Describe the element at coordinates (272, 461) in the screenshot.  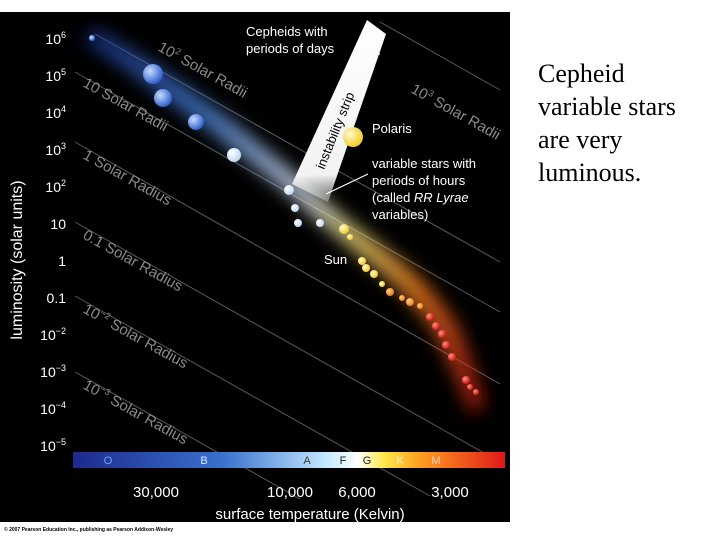
I see `spectral-class-labels: O B A F G K M` at that location.